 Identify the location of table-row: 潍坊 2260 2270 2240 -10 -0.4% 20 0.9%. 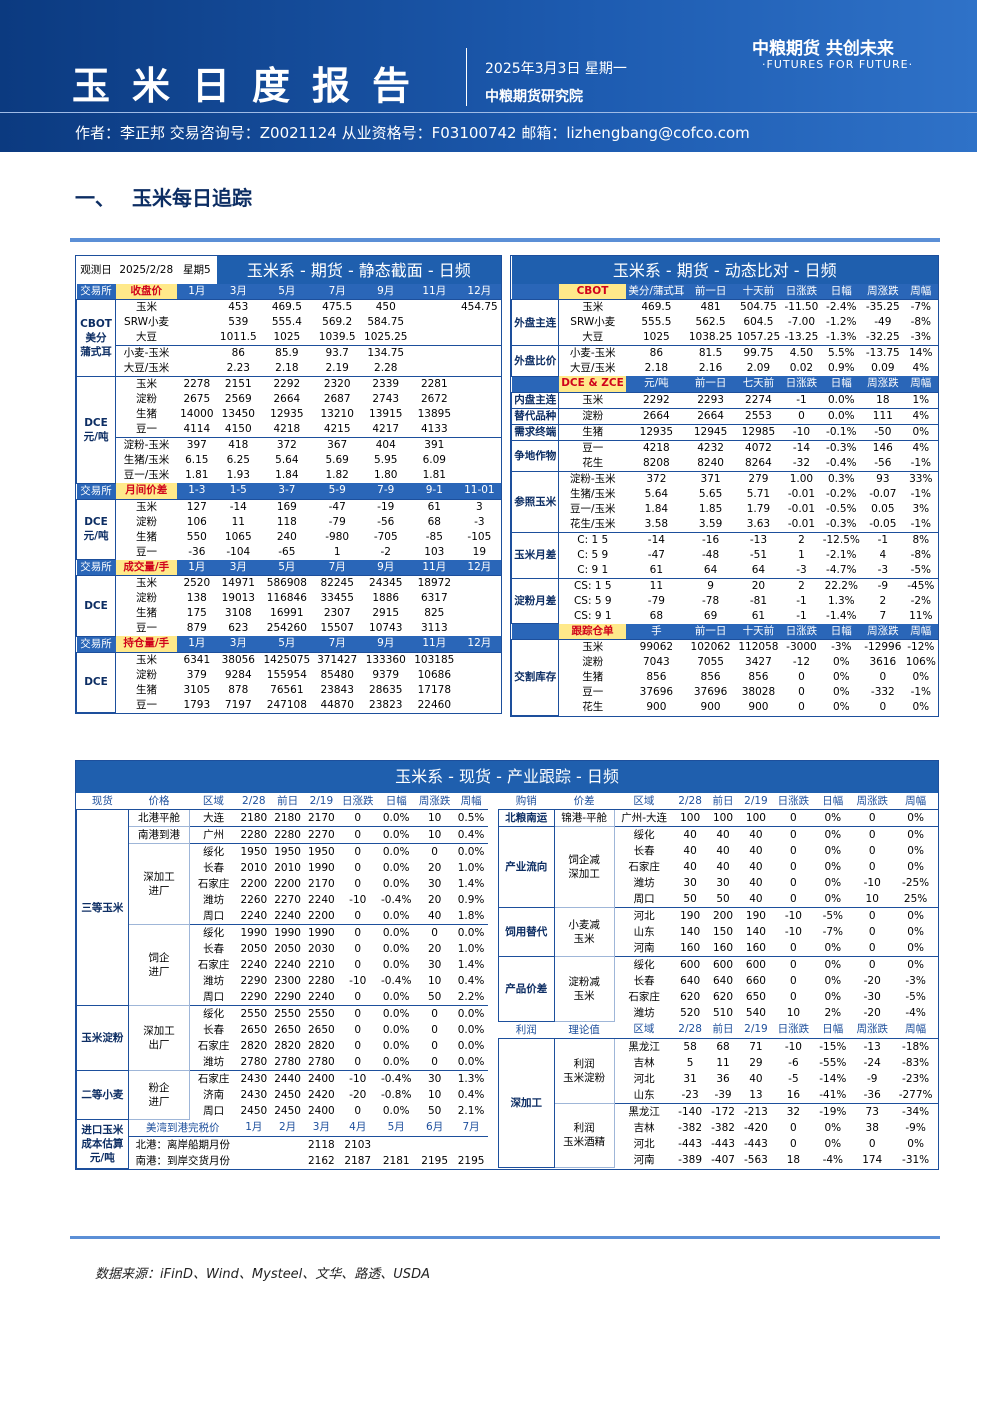
(283, 900).